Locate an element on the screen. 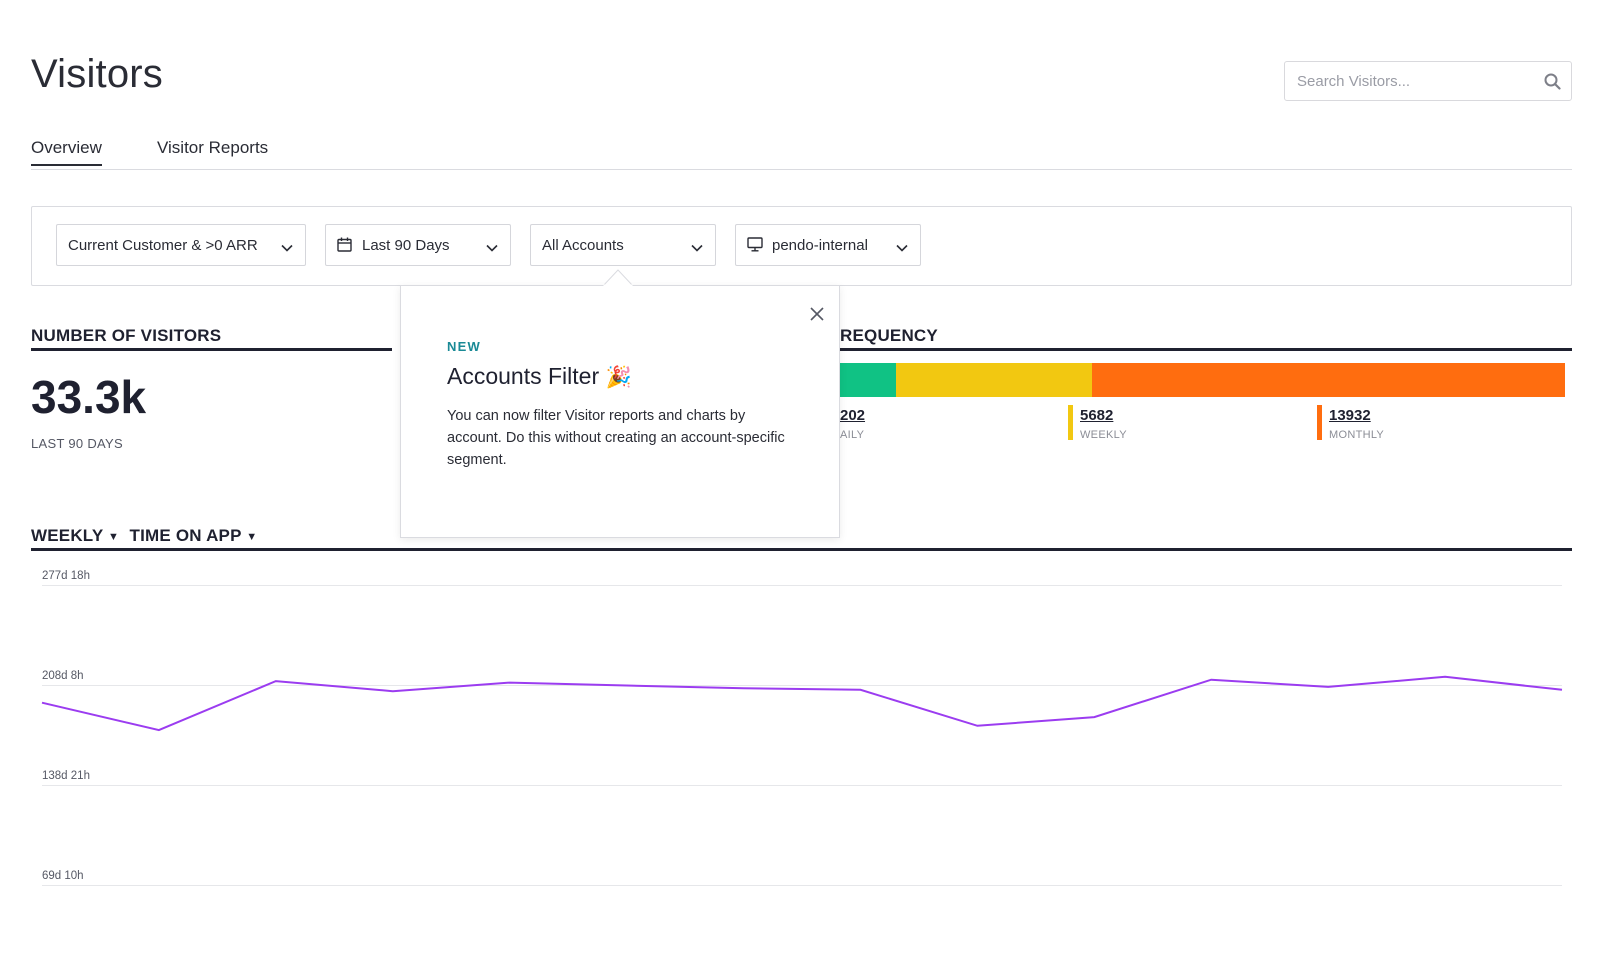 This screenshot has height=967, width=1600. chart-heading-rule is located at coordinates (801, 549).